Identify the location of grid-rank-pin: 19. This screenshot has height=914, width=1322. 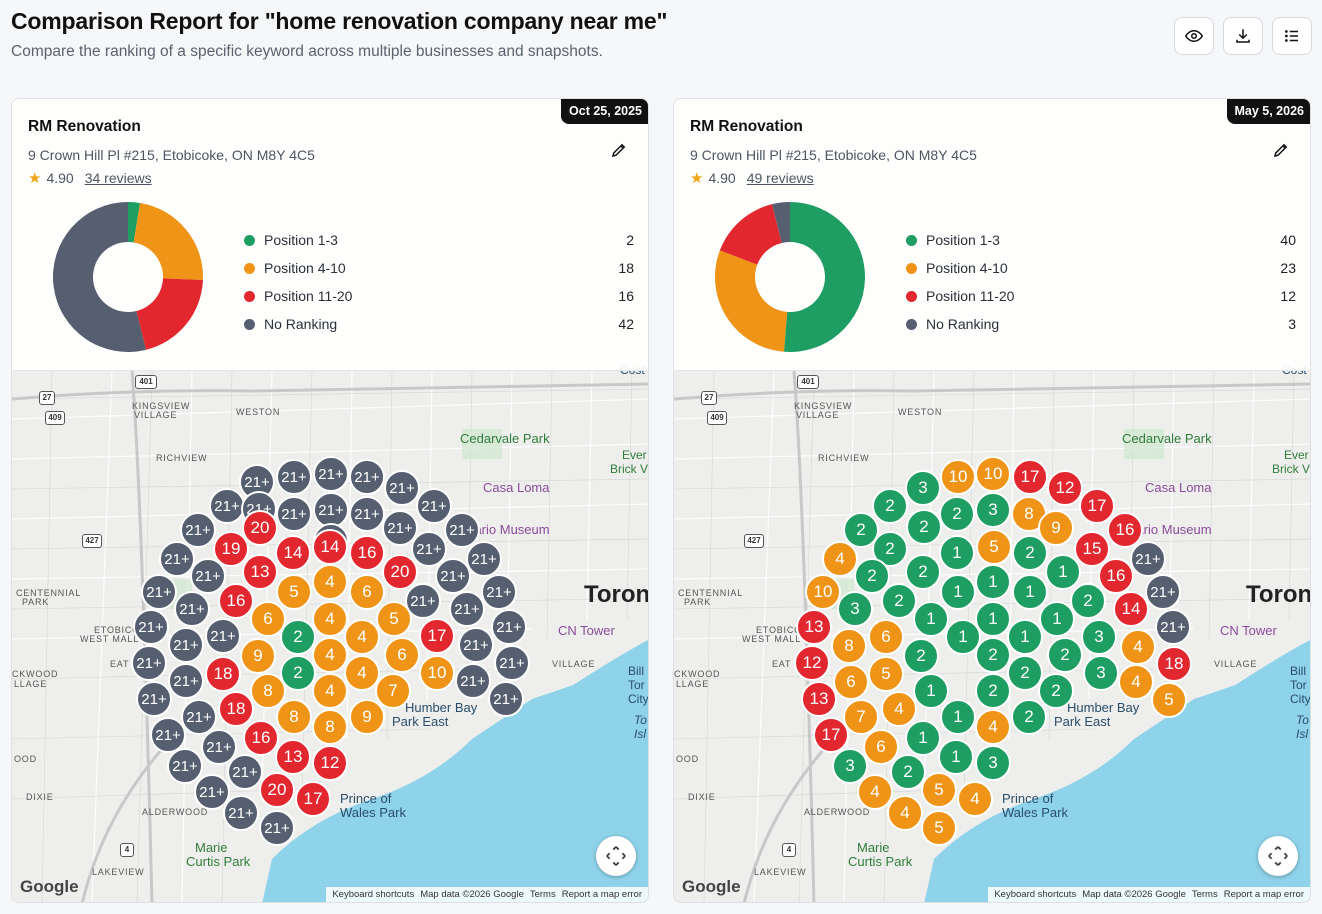
(231, 549).